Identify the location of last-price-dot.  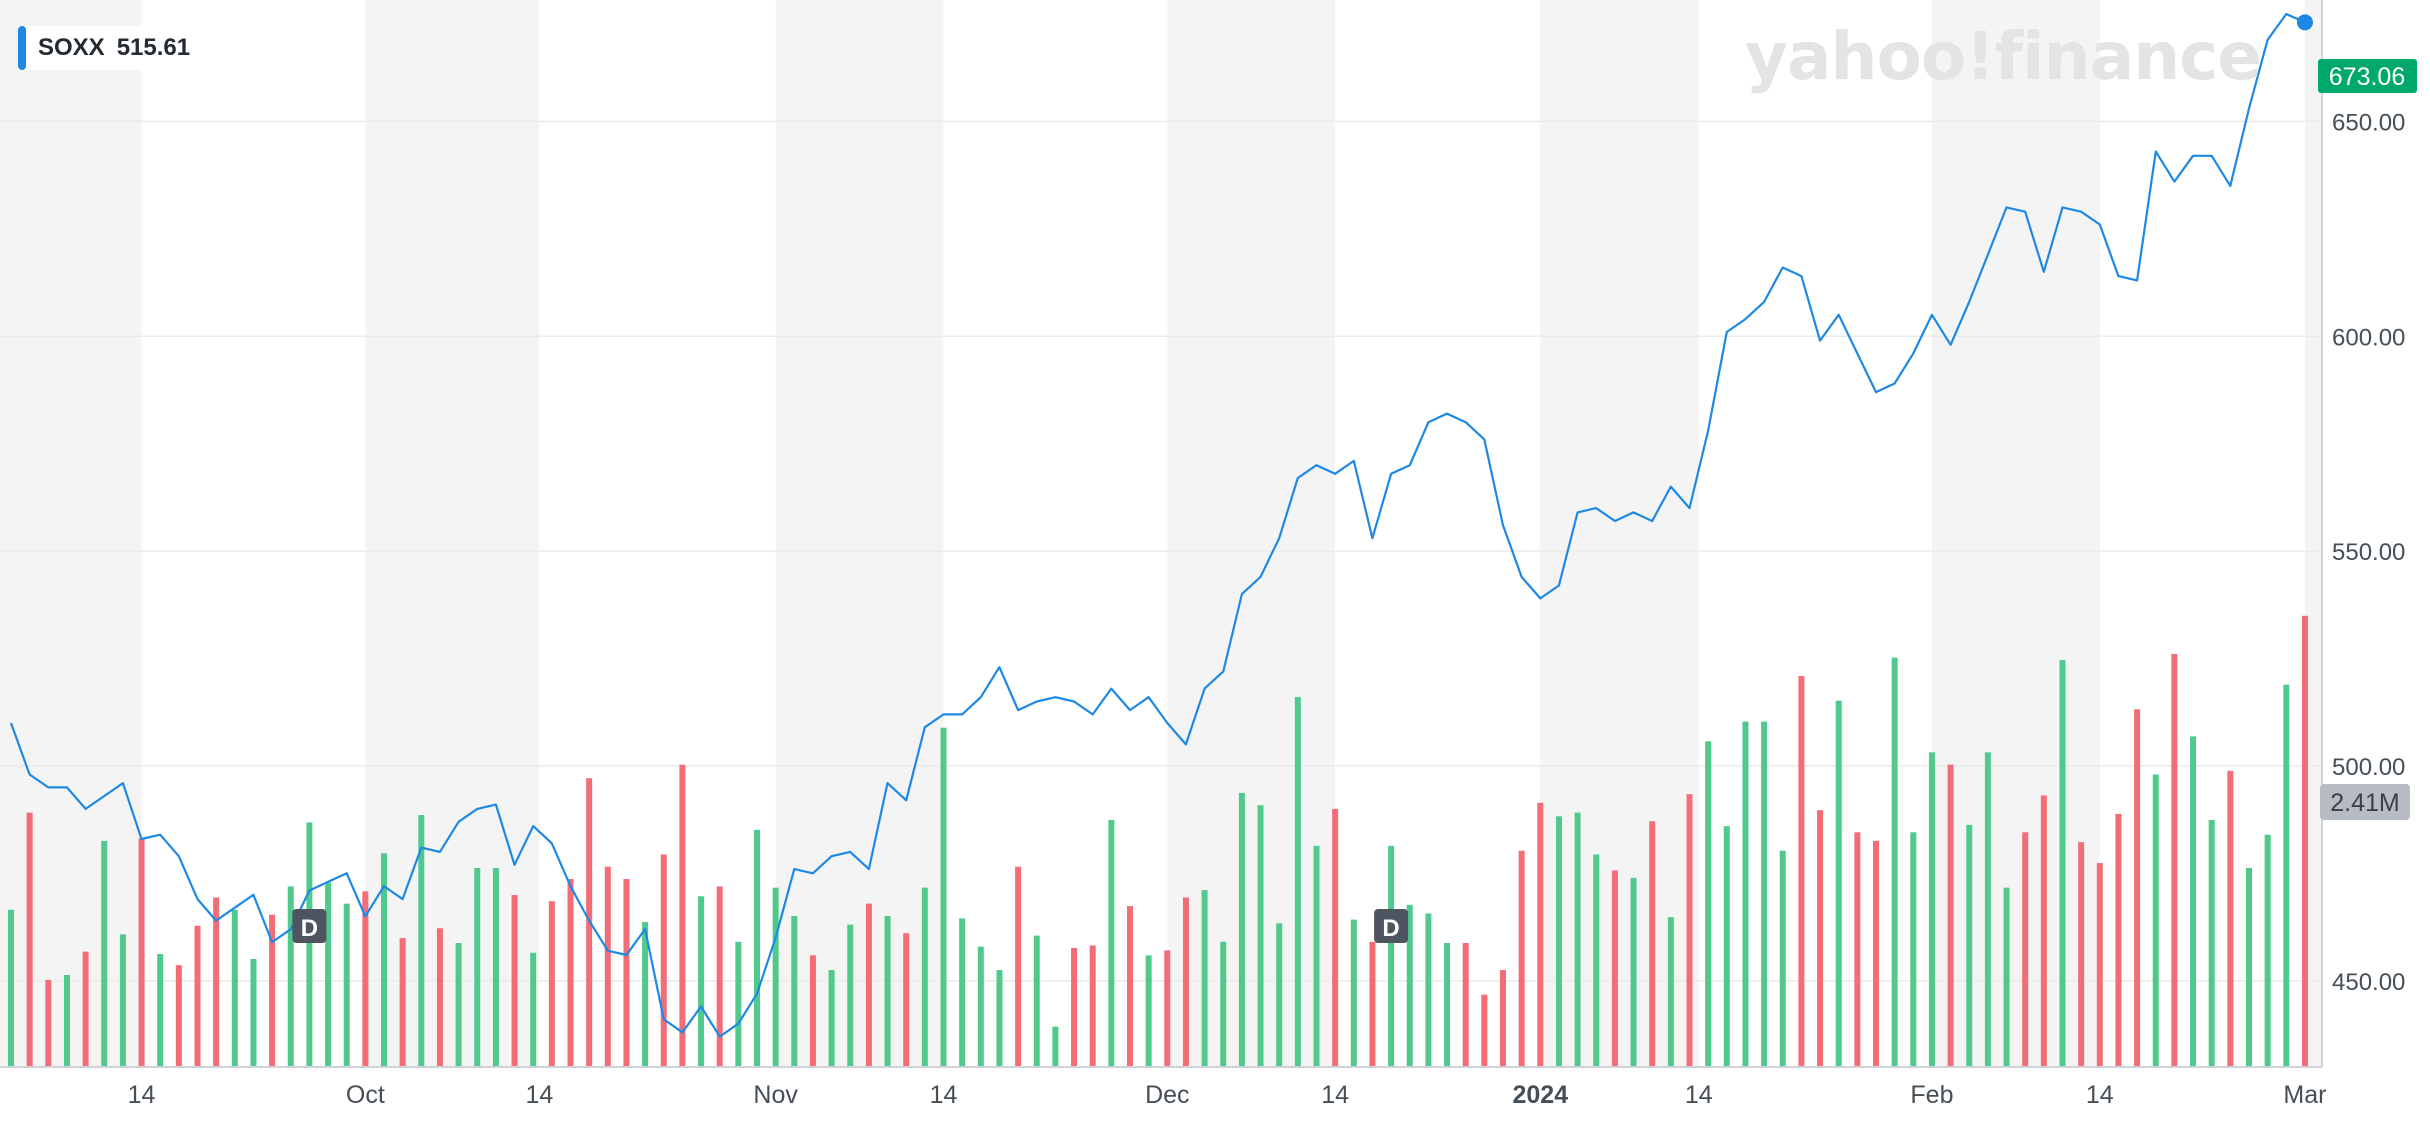
(2304, 22).